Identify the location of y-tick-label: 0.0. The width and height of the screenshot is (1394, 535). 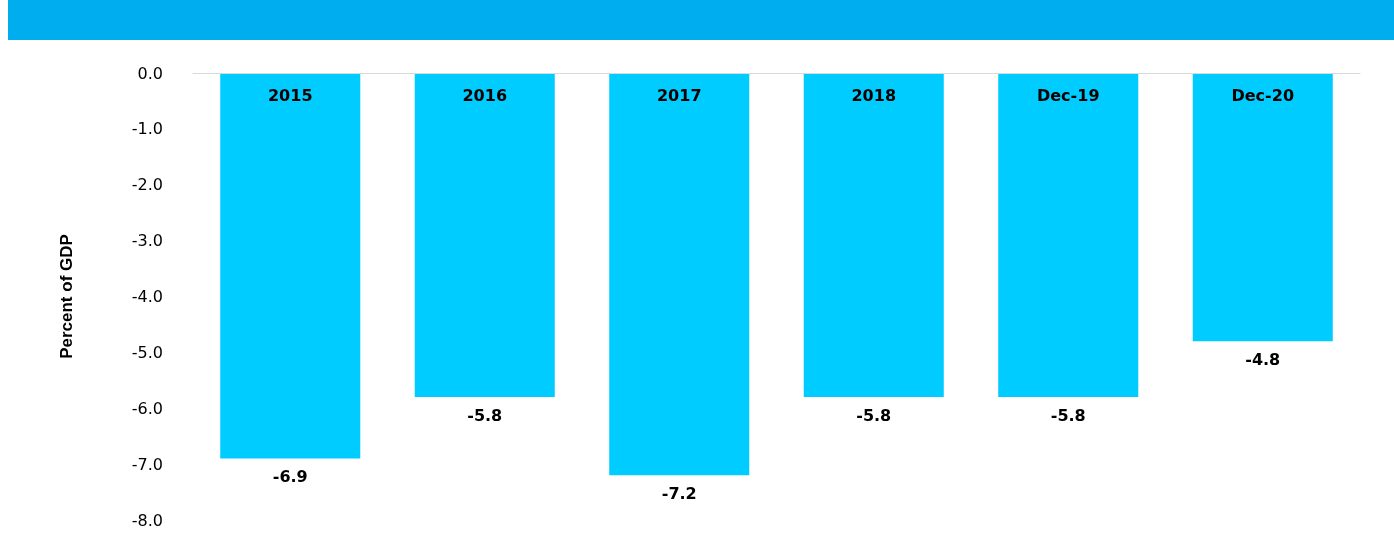
(150, 73).